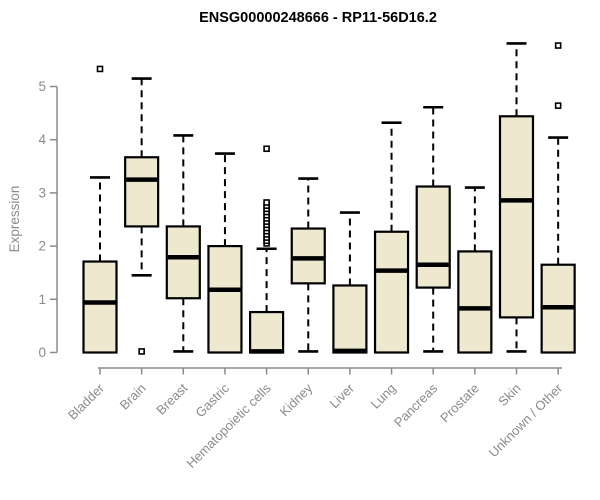 Image resolution: width=600 pixels, height=500 pixels. Describe the element at coordinates (133, 397) in the screenshot. I see `x-category-label: Brain` at that location.